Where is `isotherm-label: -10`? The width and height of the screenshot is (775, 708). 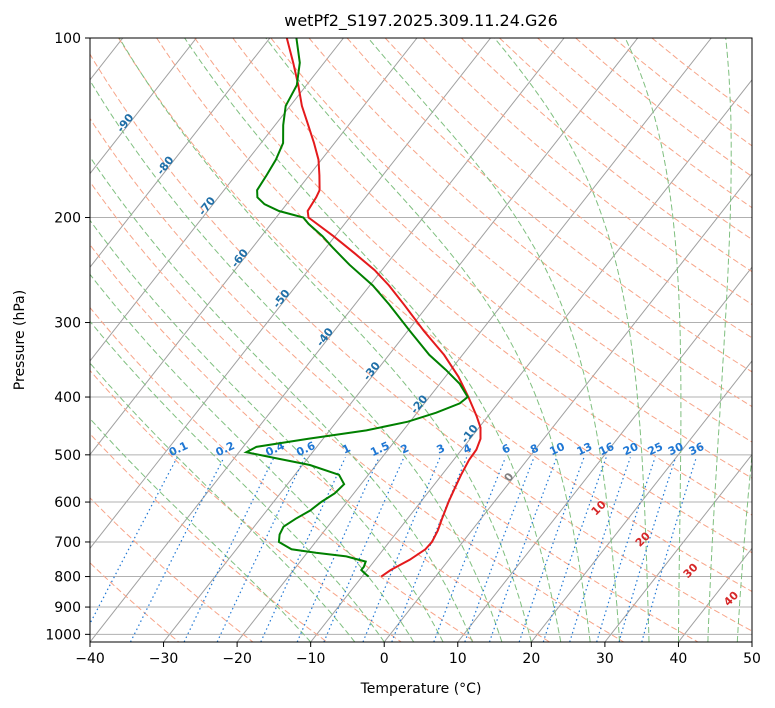 isotherm-label: -10 is located at coordinates (469, 434).